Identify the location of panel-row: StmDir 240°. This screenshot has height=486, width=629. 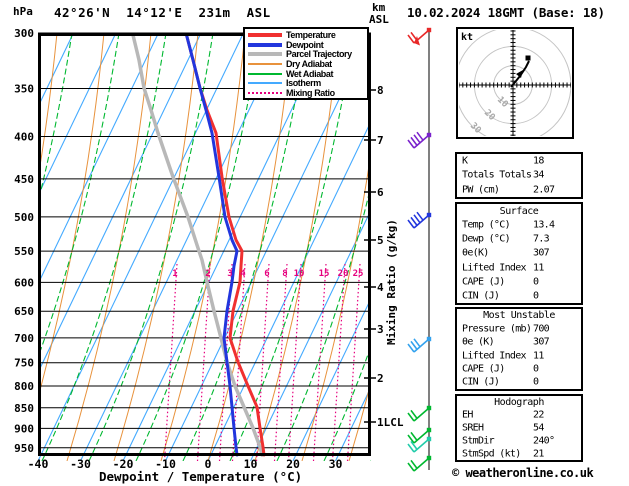
(519, 440).